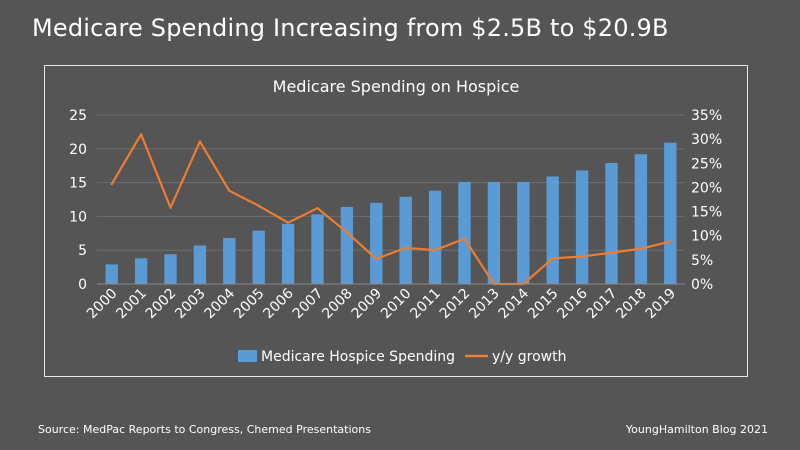 This screenshot has width=800, height=450. I want to click on y-left-tick-label: 25, so click(78, 116).